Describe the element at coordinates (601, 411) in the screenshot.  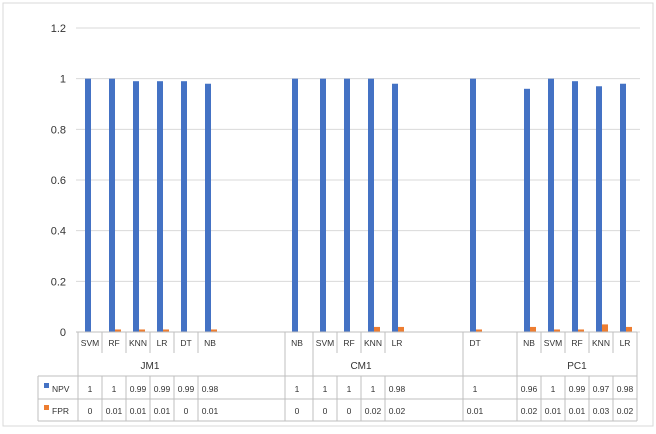
I see `data-label-fpr: 0.03` at that location.